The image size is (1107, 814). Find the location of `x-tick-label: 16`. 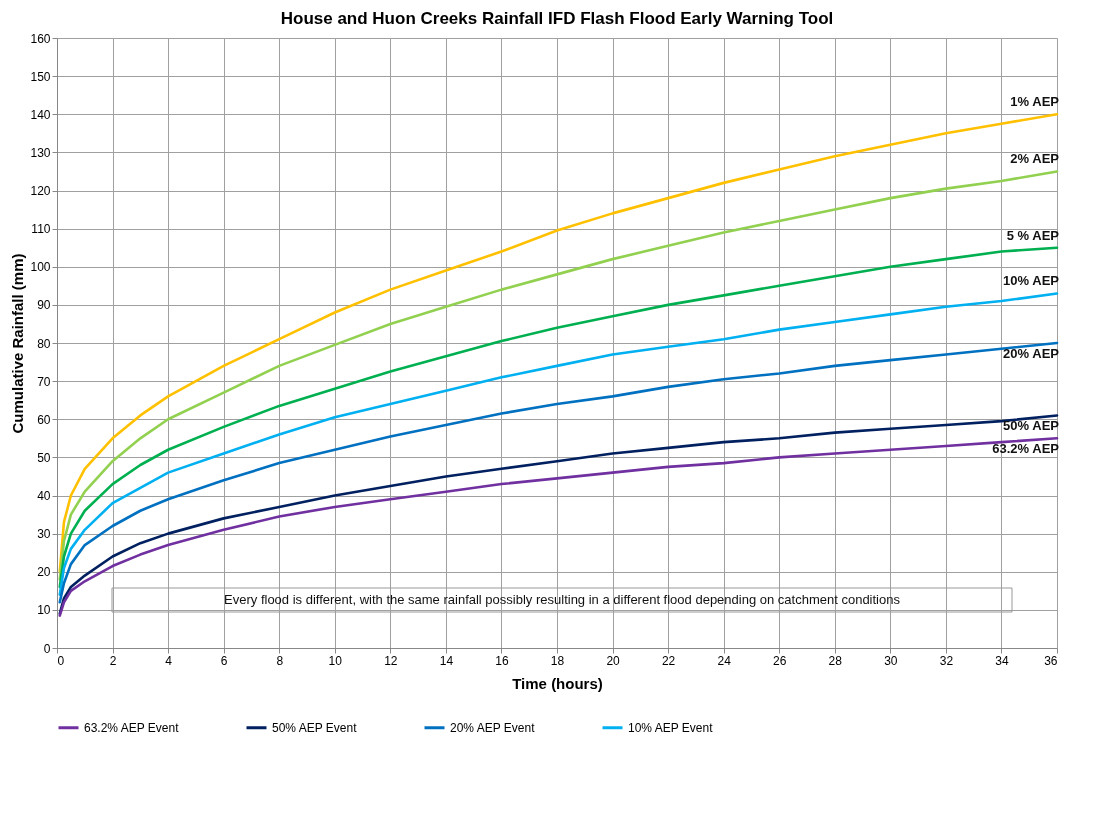

x-tick-label: 16 is located at coordinates (502, 660).